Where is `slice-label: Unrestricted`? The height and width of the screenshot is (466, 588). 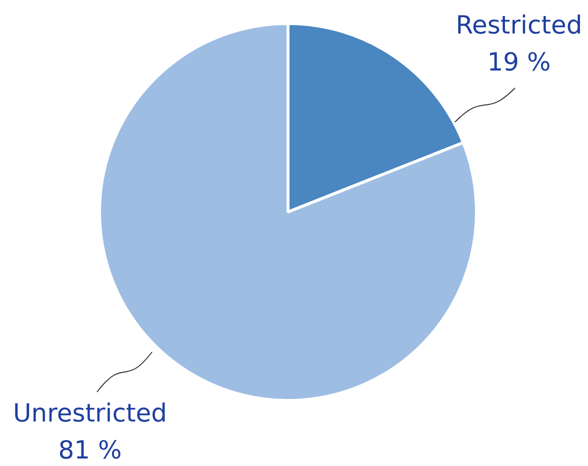 slice-label: Unrestricted is located at coordinates (90, 413).